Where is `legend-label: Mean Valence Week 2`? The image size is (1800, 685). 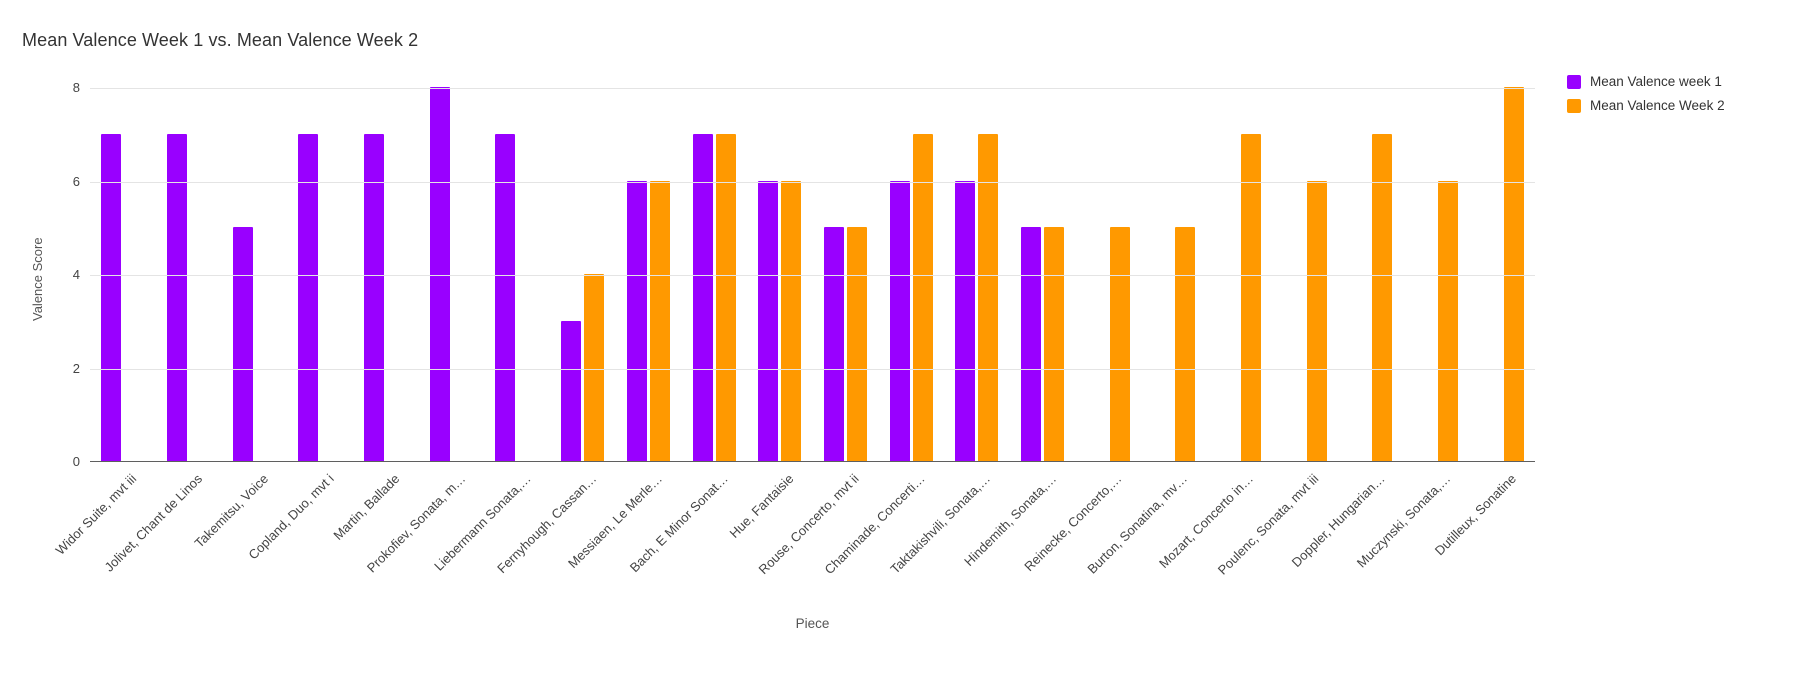
legend-label: Mean Valence Week 2 is located at coordinates (1657, 105).